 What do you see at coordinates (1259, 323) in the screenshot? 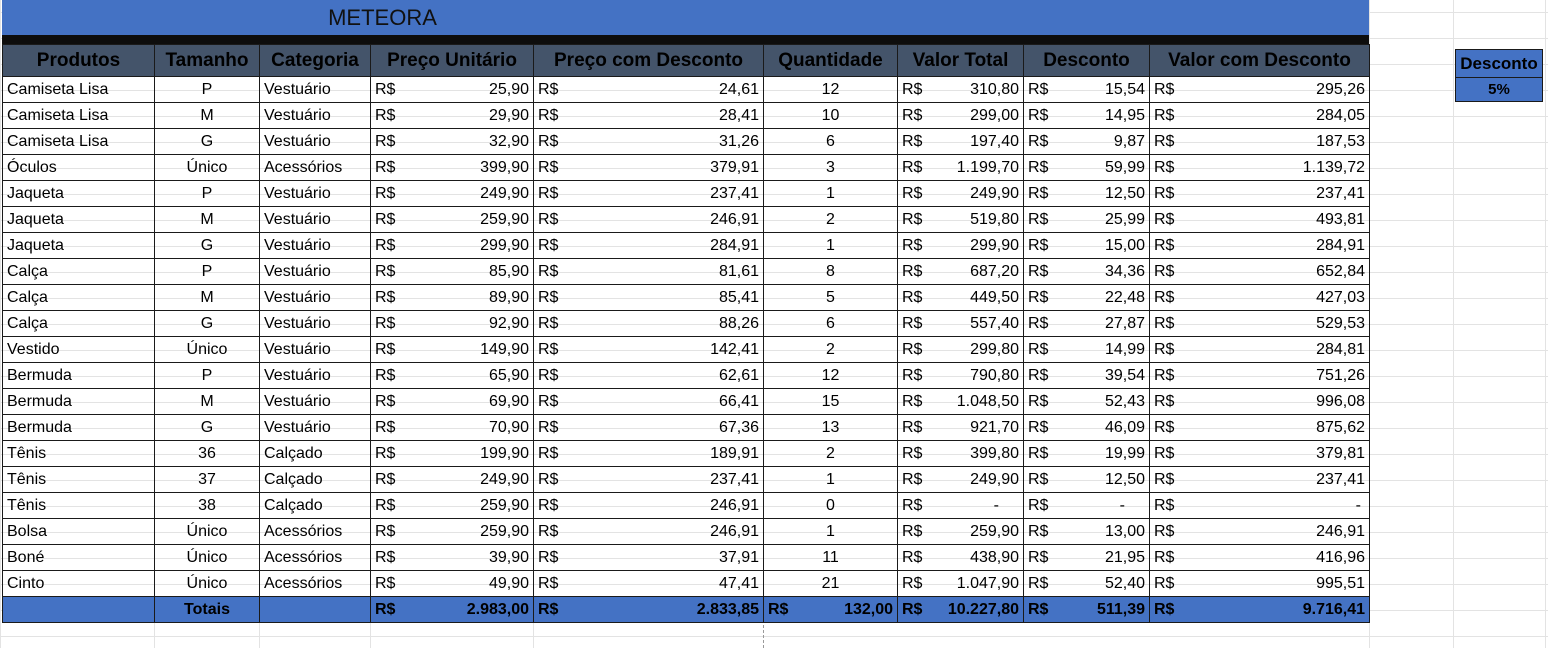
I see `cell-valor-com-desconto: R$ 529,53` at bounding box center [1259, 323].